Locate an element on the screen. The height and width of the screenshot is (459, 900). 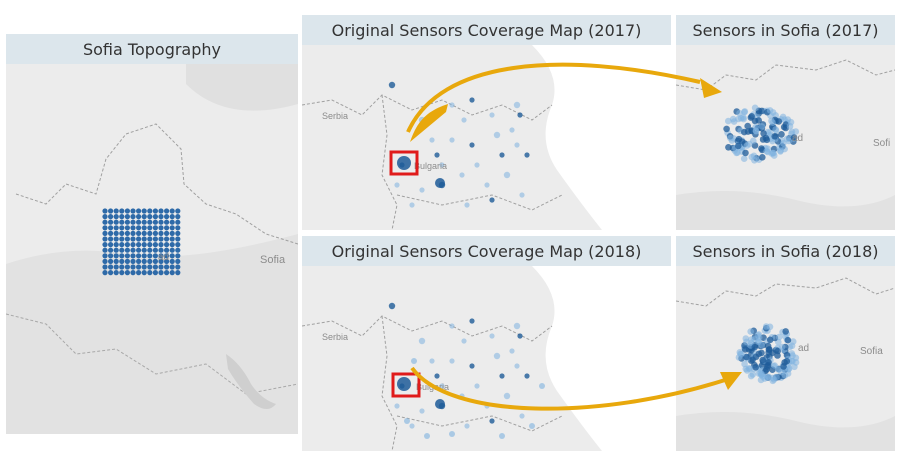
sensor-cluster is located at coordinates (404, 163).